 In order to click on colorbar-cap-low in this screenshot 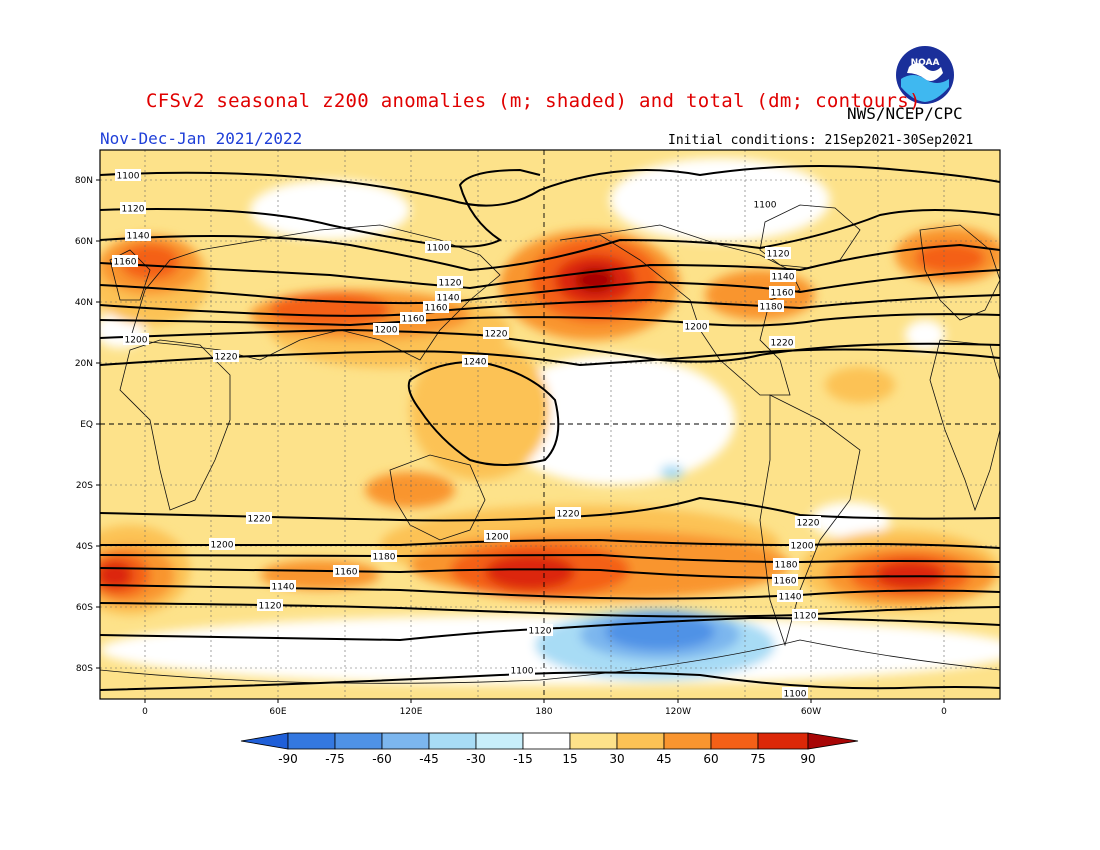, I will do `click(264, 741)`.